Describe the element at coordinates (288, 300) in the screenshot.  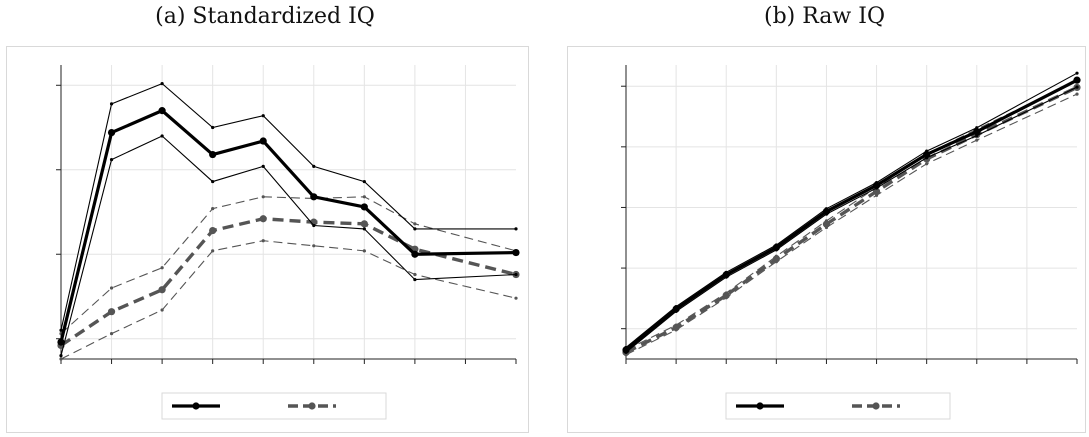
I see `control-ci-lower-line` at that location.